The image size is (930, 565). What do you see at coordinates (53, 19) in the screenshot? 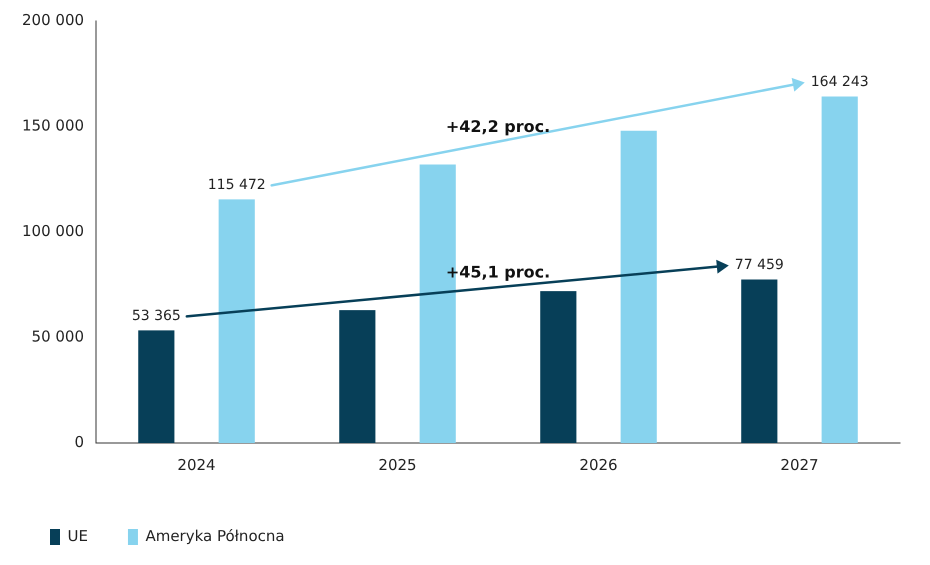
I see `y-tick-label: 200 000` at bounding box center [53, 19].